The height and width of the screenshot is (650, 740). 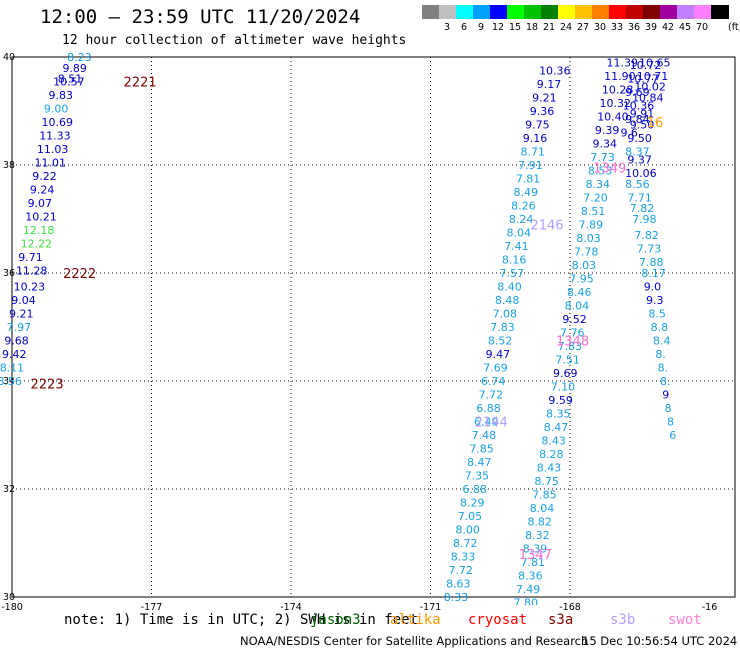 I want to click on wave-height-point: 7.85, so click(x=481, y=449).